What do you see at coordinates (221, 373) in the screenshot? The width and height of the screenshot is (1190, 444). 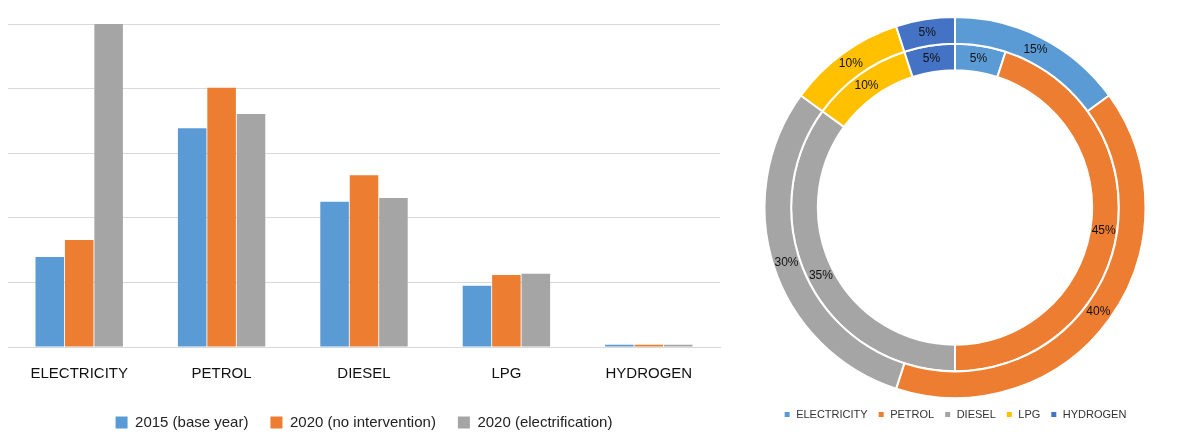 I see `x-tick-label: PETROL` at bounding box center [221, 373].